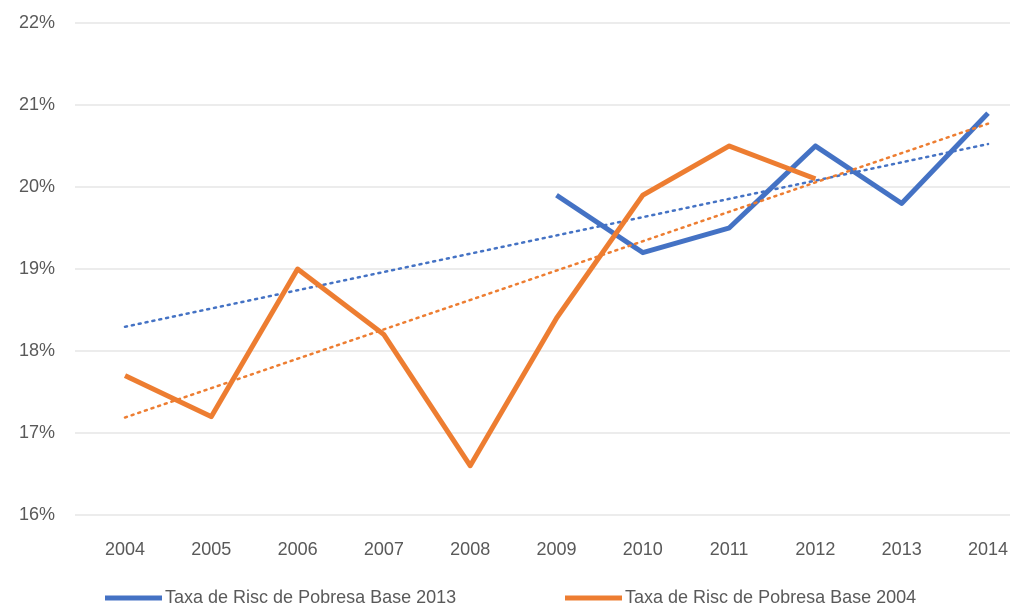 Image resolution: width=1022 pixels, height=609 pixels. What do you see at coordinates (902, 549) in the screenshot?
I see `x-tick-label: 2013` at bounding box center [902, 549].